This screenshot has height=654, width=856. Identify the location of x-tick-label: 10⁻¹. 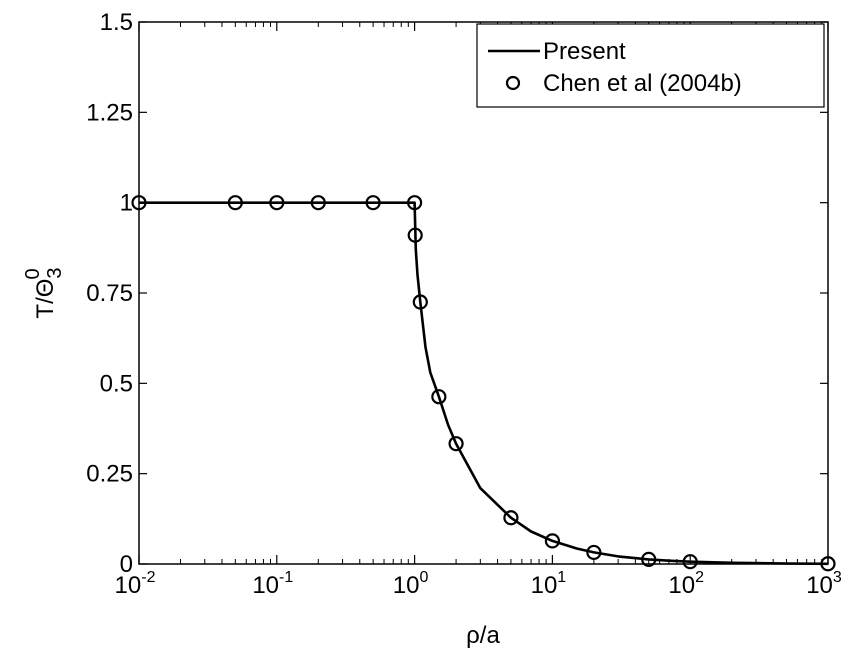
(272, 584).